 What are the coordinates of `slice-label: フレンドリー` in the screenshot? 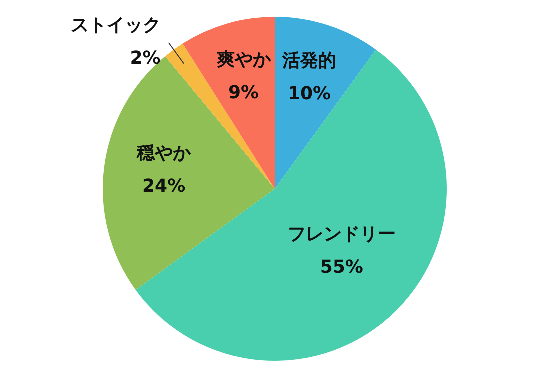 It's located at (342, 234).